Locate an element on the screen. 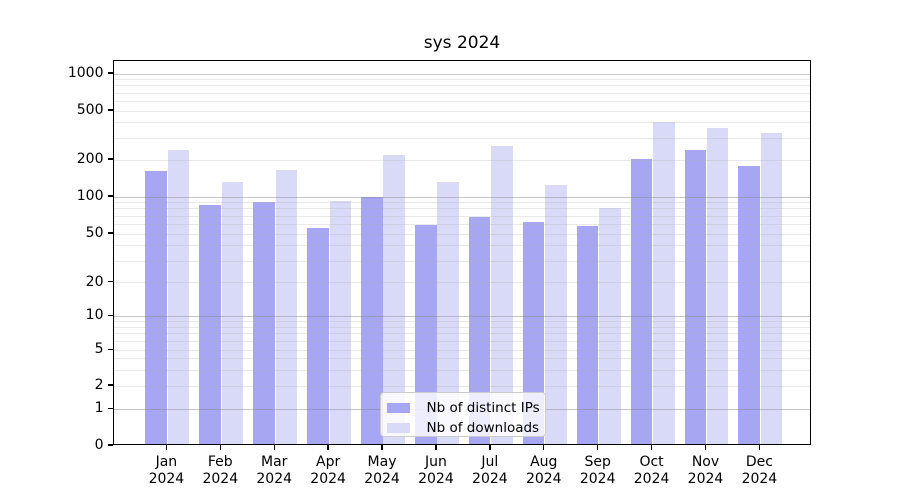 The image size is (900, 500). legend-swatch-distinct-ips is located at coordinates (398, 407).